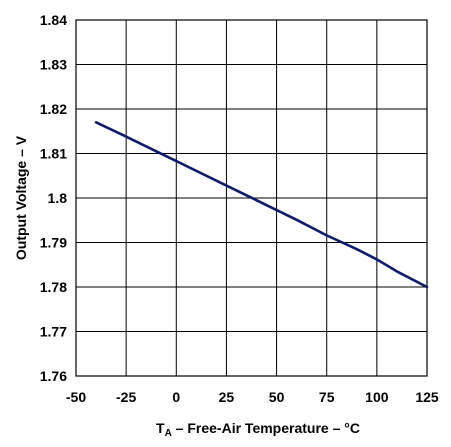  I want to click on x-tick-label: 50, so click(277, 397).